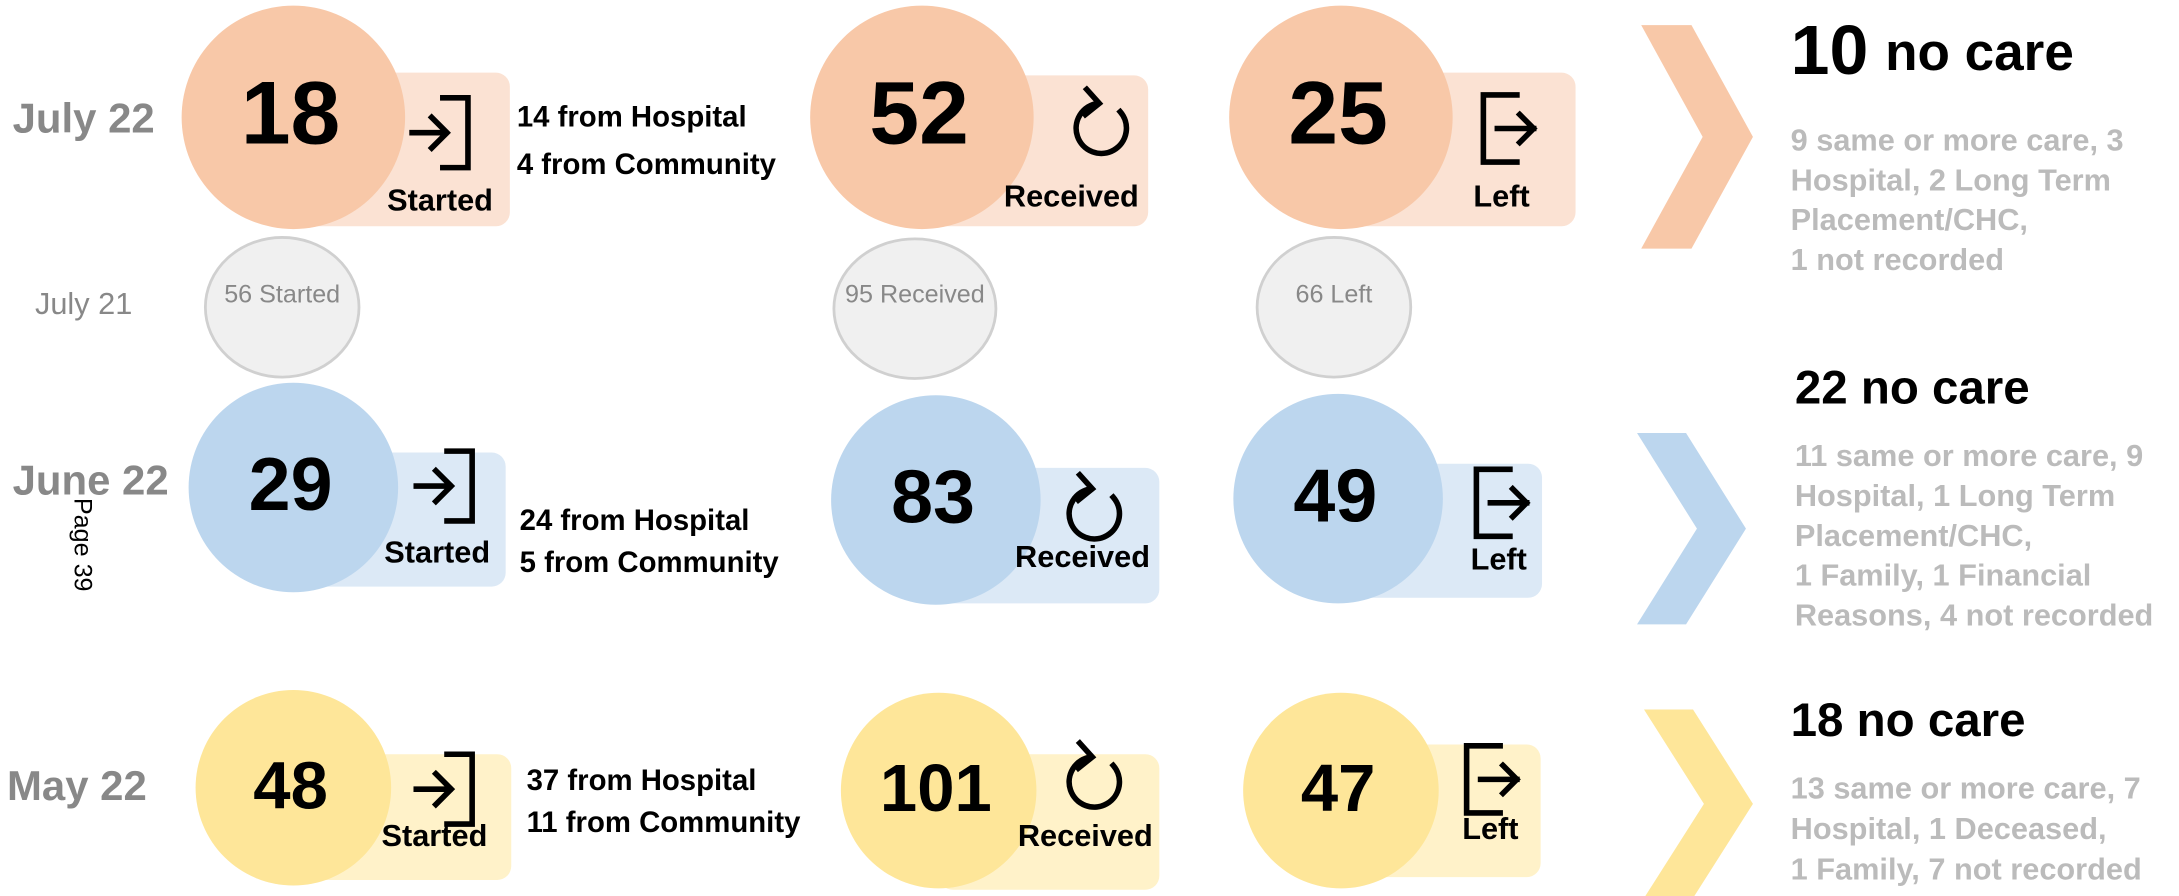  I want to click on no-care-headline: 10 no care, so click(1932, 50).